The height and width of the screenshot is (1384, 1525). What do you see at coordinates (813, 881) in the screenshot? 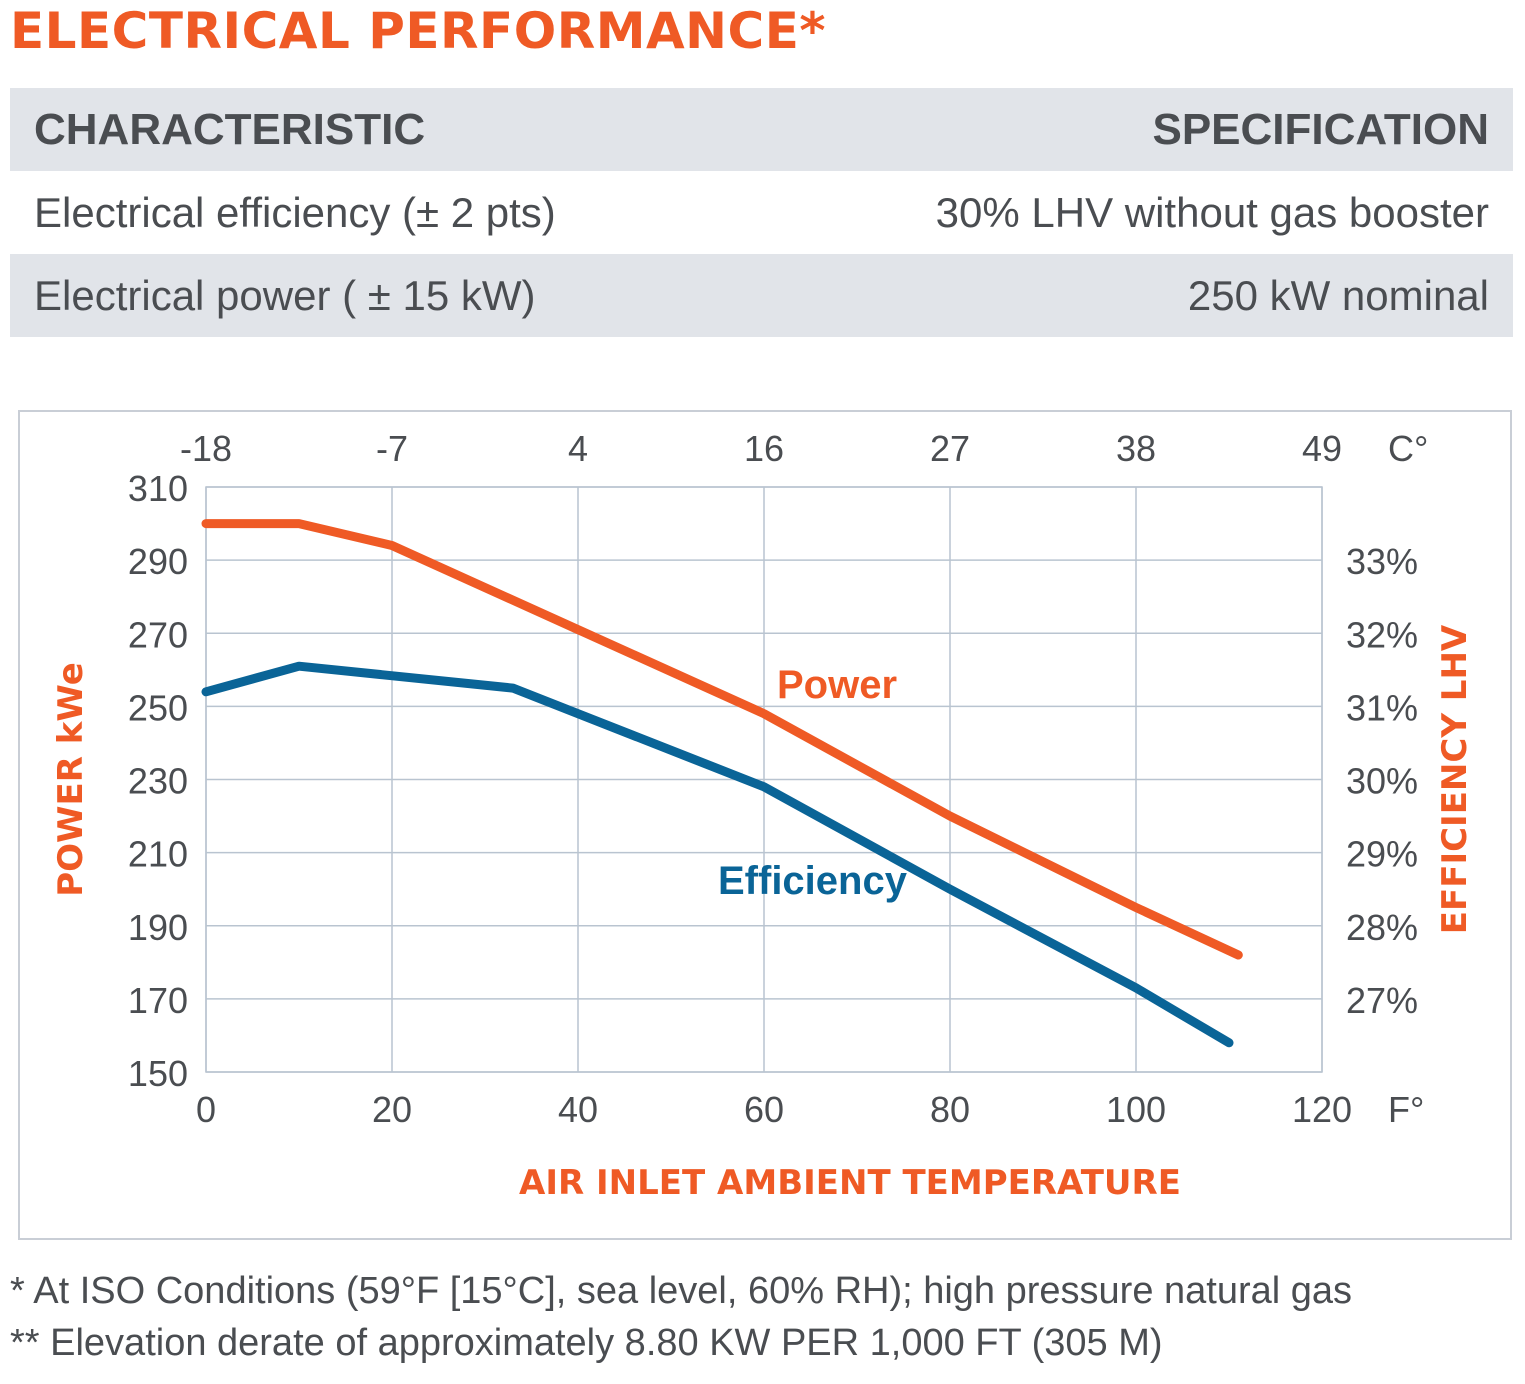
I see `series-label-efficiency: Efficiency` at bounding box center [813, 881].